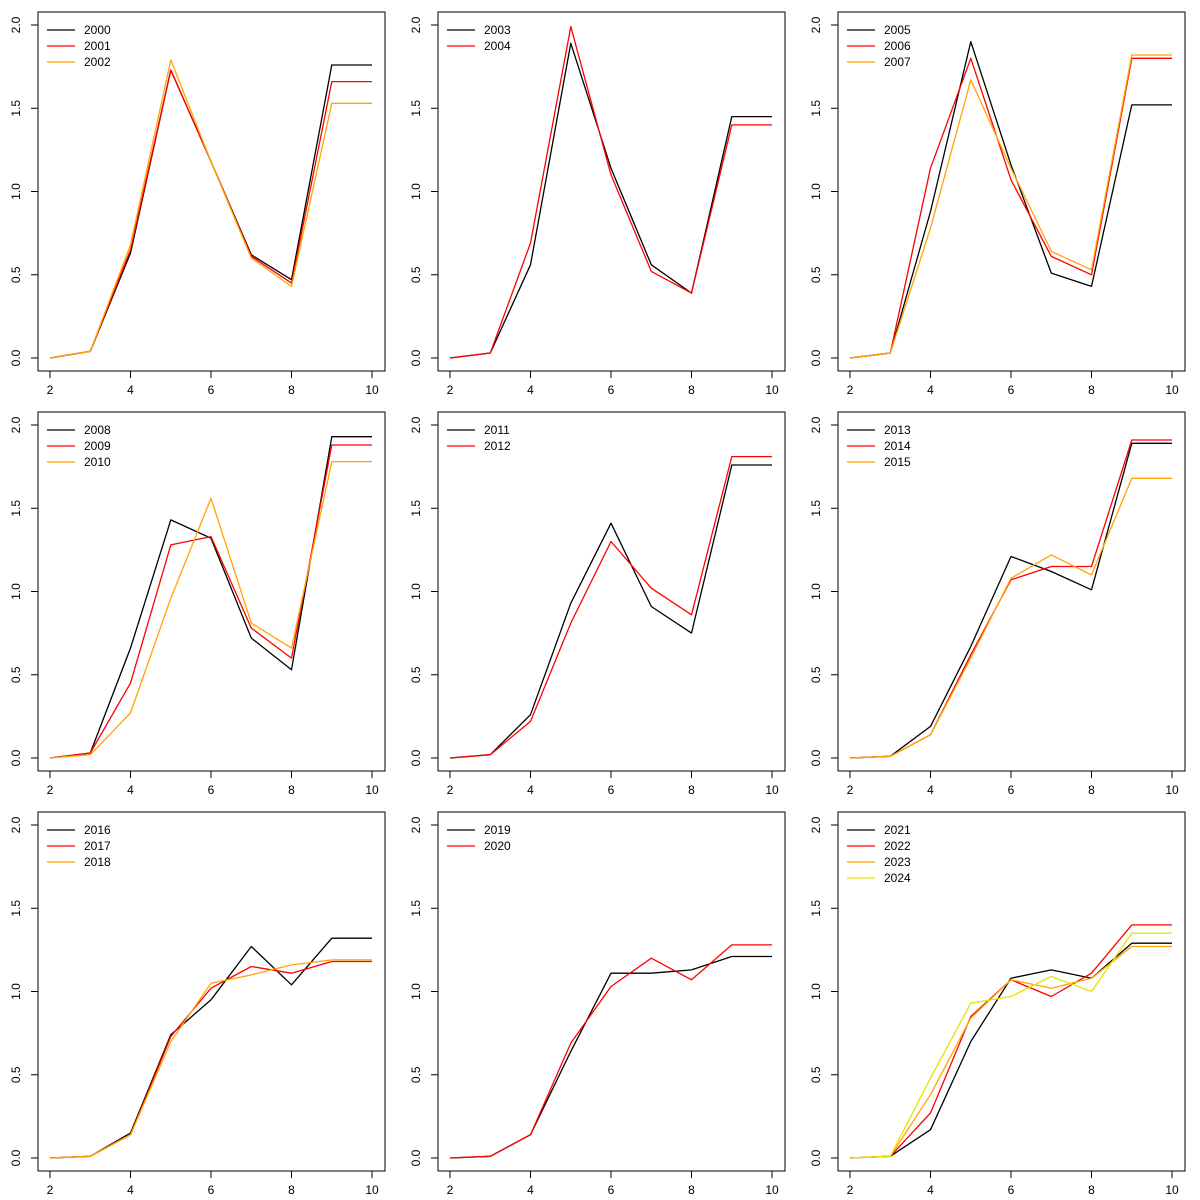  I want to click on series-line-2005, so click(1010, 200).